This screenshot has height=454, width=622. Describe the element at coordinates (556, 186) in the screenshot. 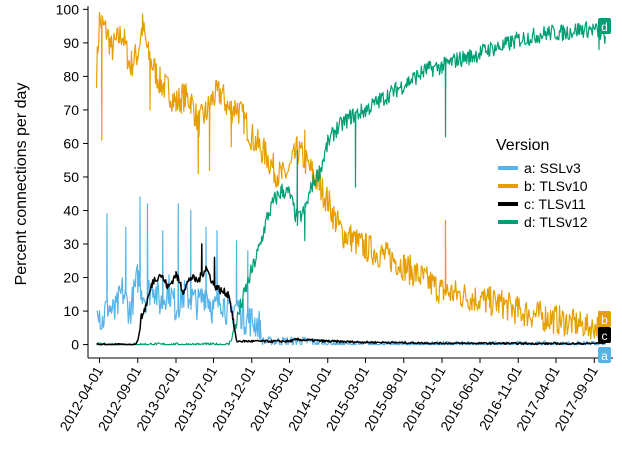

I see `legend-label-b: b: TLSv10` at that location.